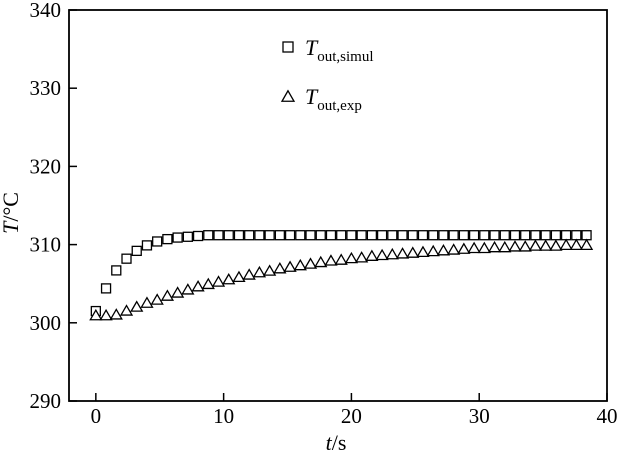  I want to click on x-tick-label: 40, so click(607, 416).